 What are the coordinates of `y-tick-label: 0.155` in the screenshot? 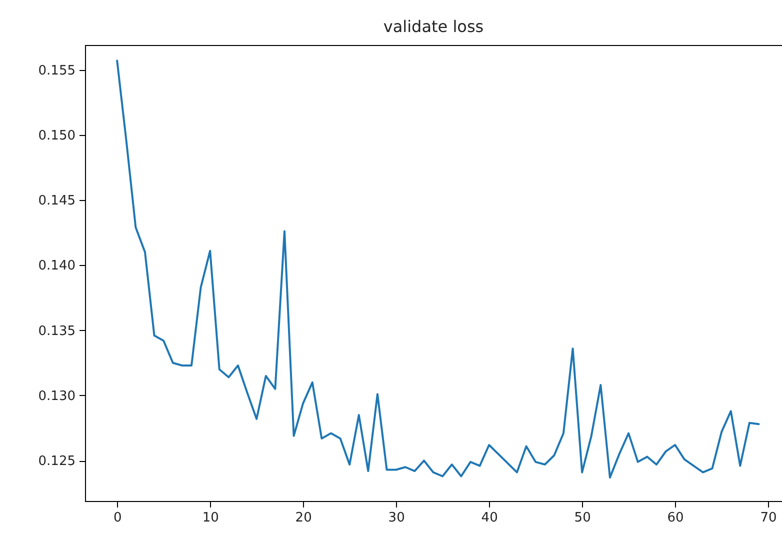 It's located at (57, 70).